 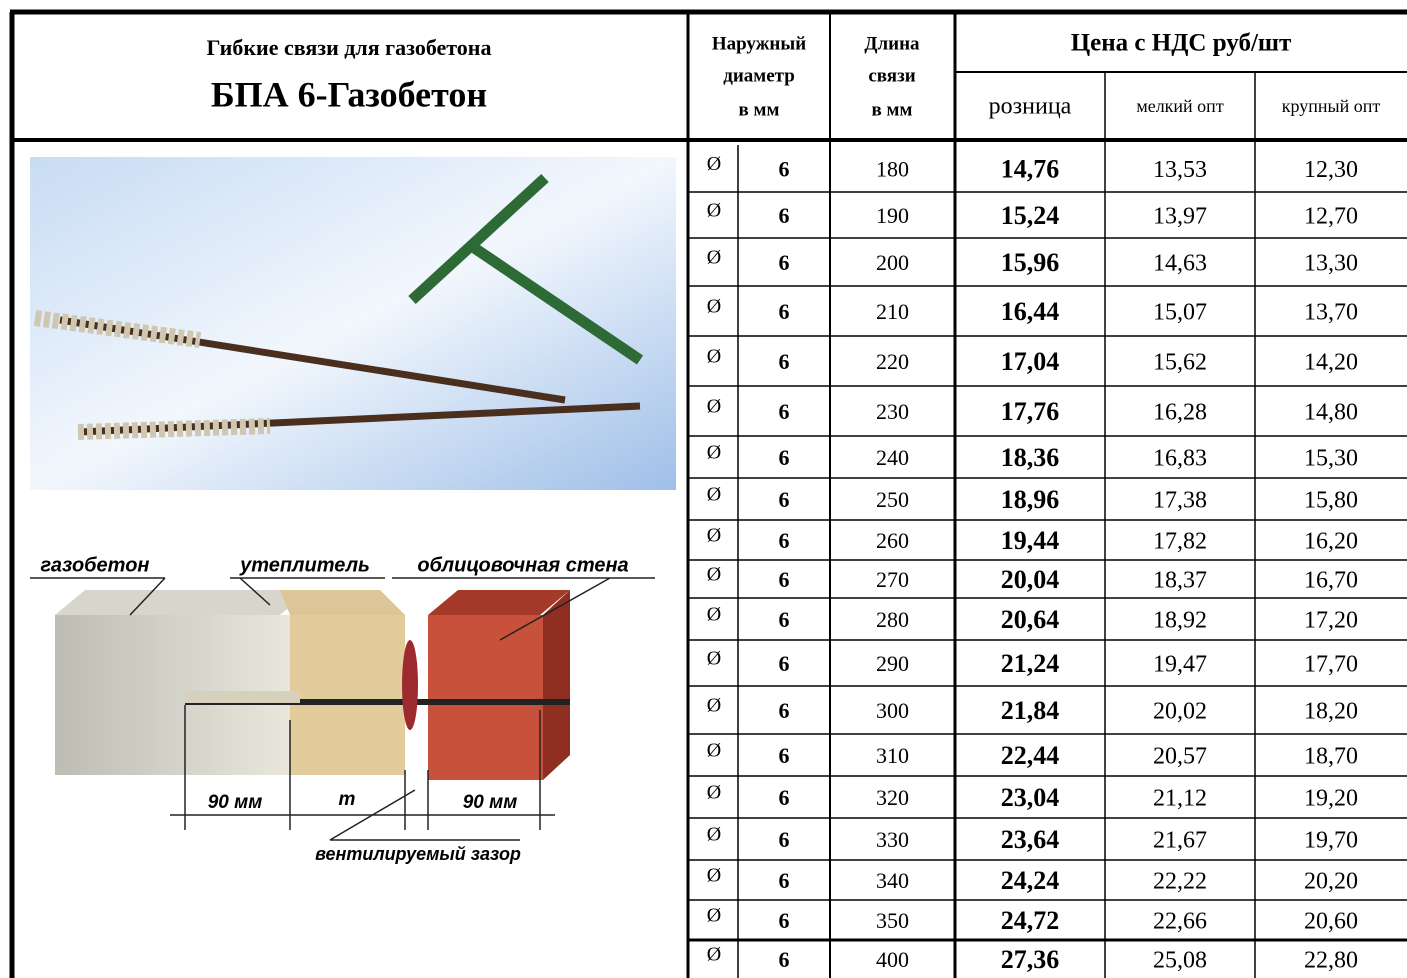 I want to click on cell: 15,96, so click(x=1030, y=262).